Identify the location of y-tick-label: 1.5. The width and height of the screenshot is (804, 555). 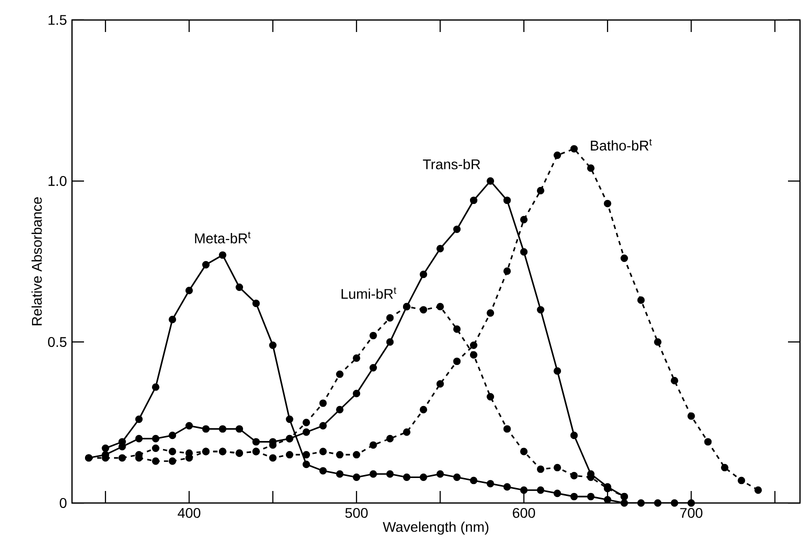
(57, 20).